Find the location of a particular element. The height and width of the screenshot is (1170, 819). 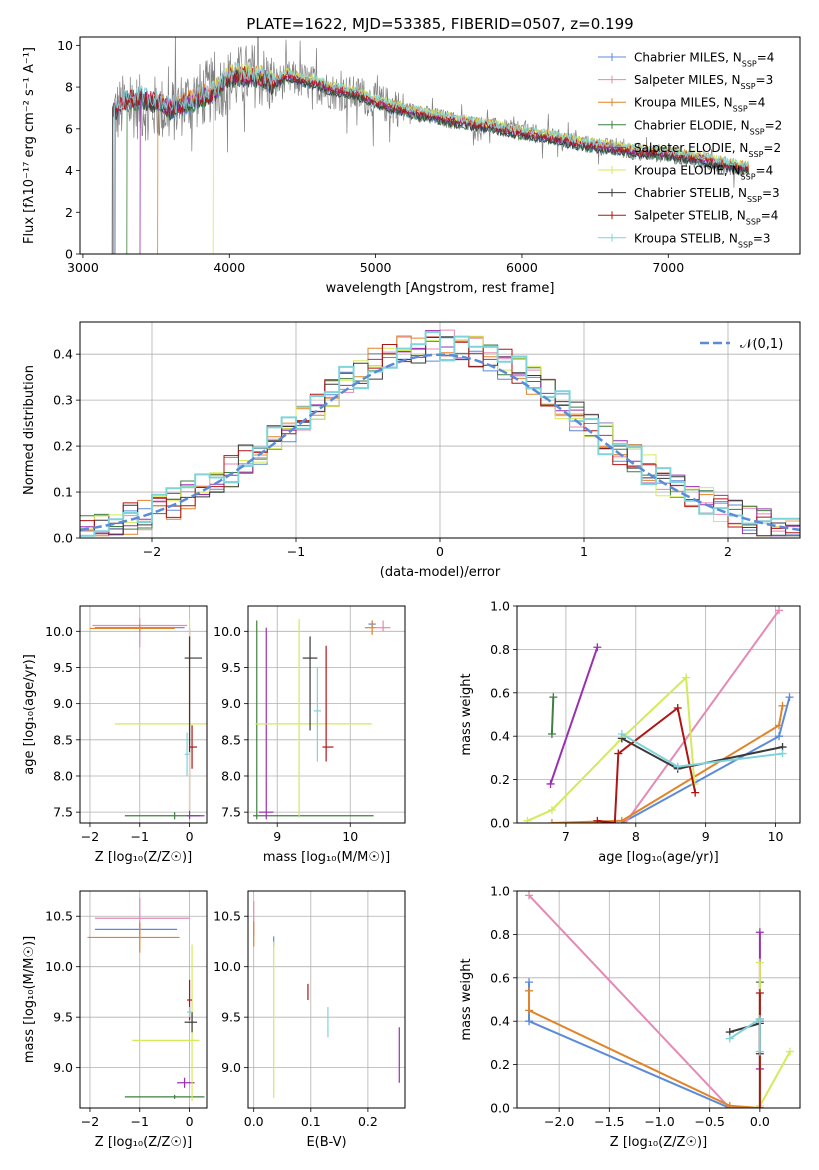

legend-label: Kroupa ELODIE, NSSP=4 is located at coordinates (703, 173).